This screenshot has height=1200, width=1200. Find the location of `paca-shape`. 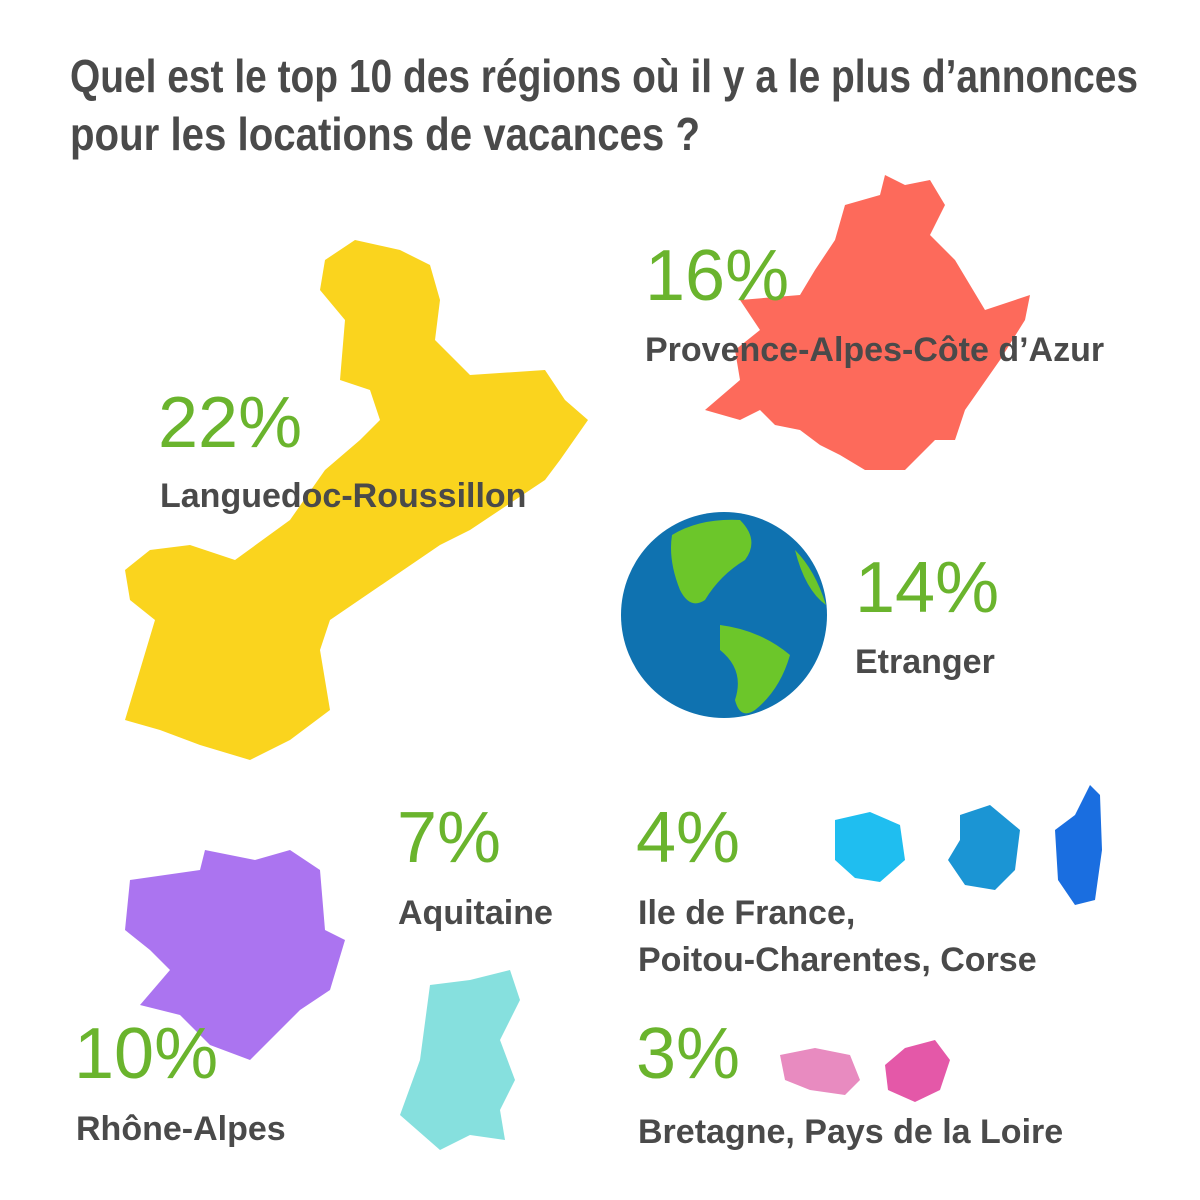

paca-shape is located at coordinates (867, 322).